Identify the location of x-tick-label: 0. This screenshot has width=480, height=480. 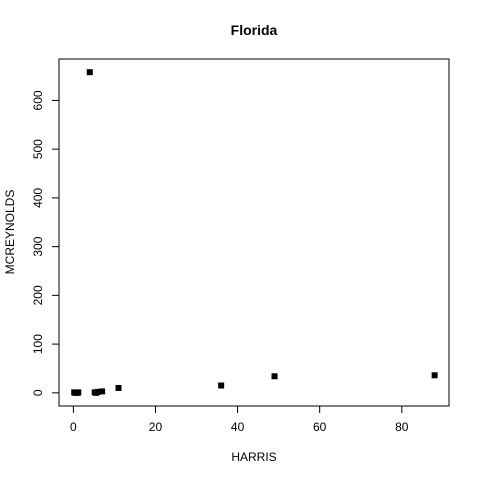
(73, 427).